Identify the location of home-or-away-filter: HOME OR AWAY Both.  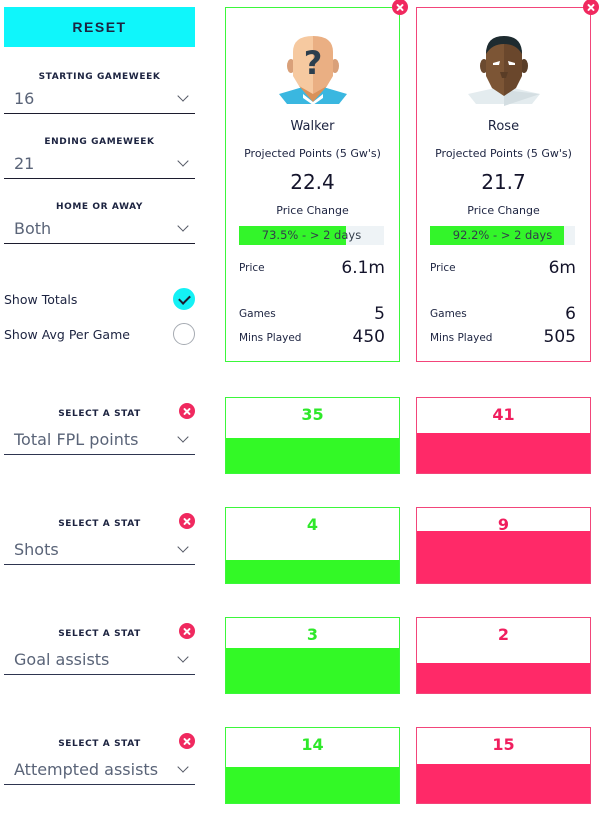
(99, 222).